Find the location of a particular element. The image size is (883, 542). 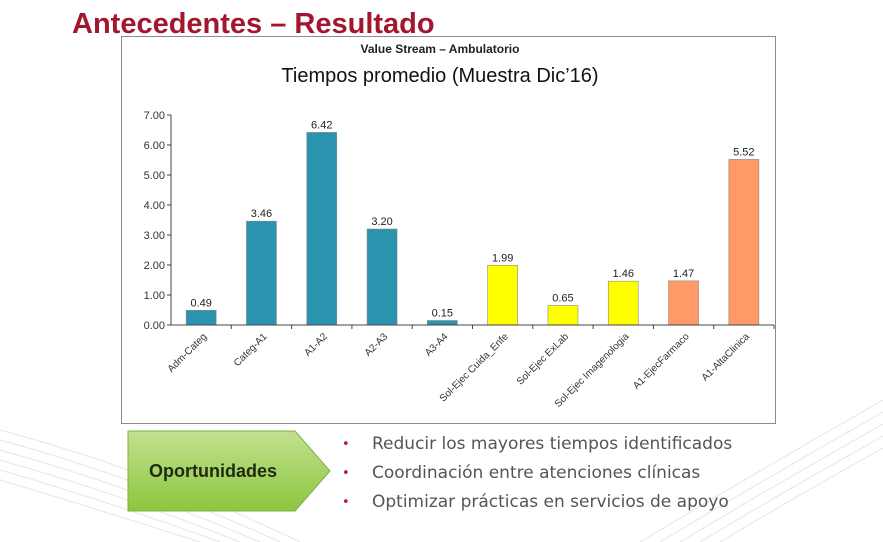

x-tick-label: Adm-Categ is located at coordinates (188, 353).